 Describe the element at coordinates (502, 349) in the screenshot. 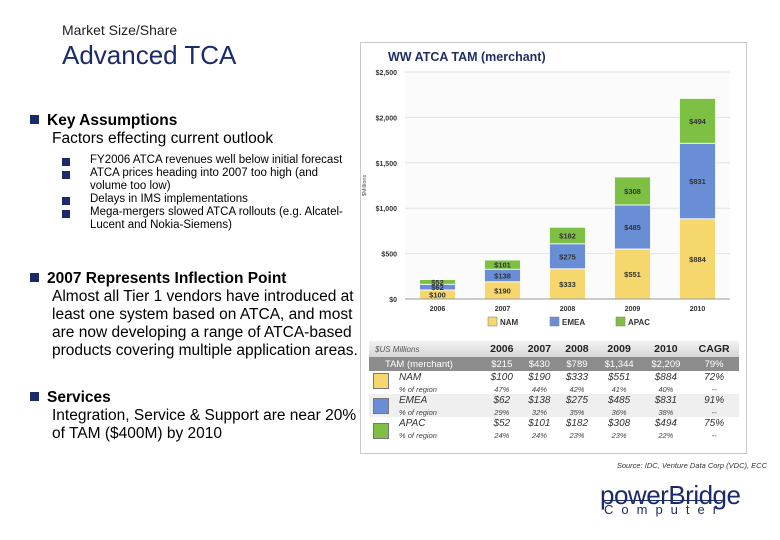

I see `column-header: 2006` at that location.